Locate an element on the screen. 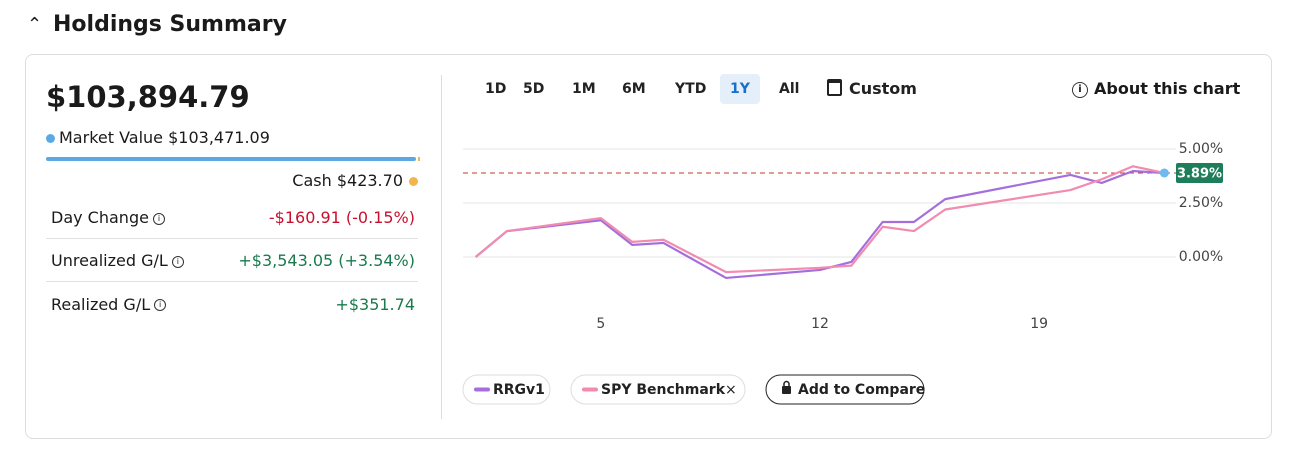  end-dot is located at coordinates (1164, 173).